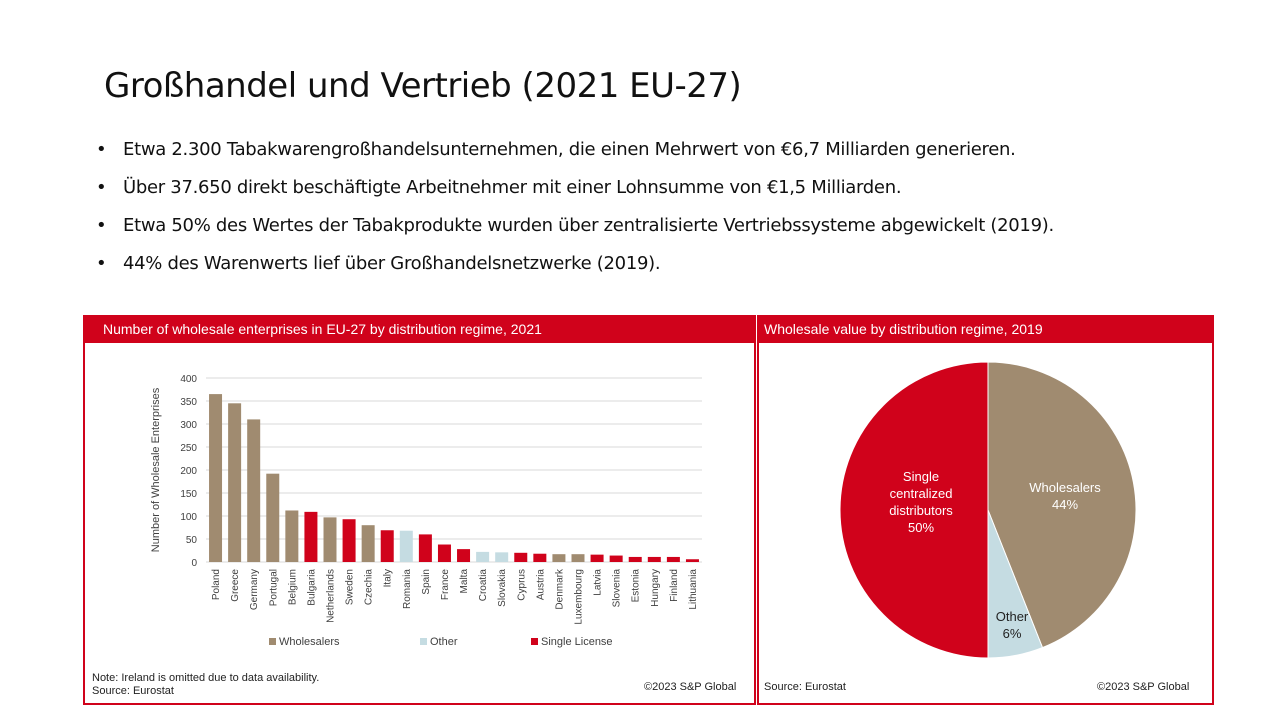  I want to click on bar-chart-copyright: ©2023 S&P Global, so click(690, 687).